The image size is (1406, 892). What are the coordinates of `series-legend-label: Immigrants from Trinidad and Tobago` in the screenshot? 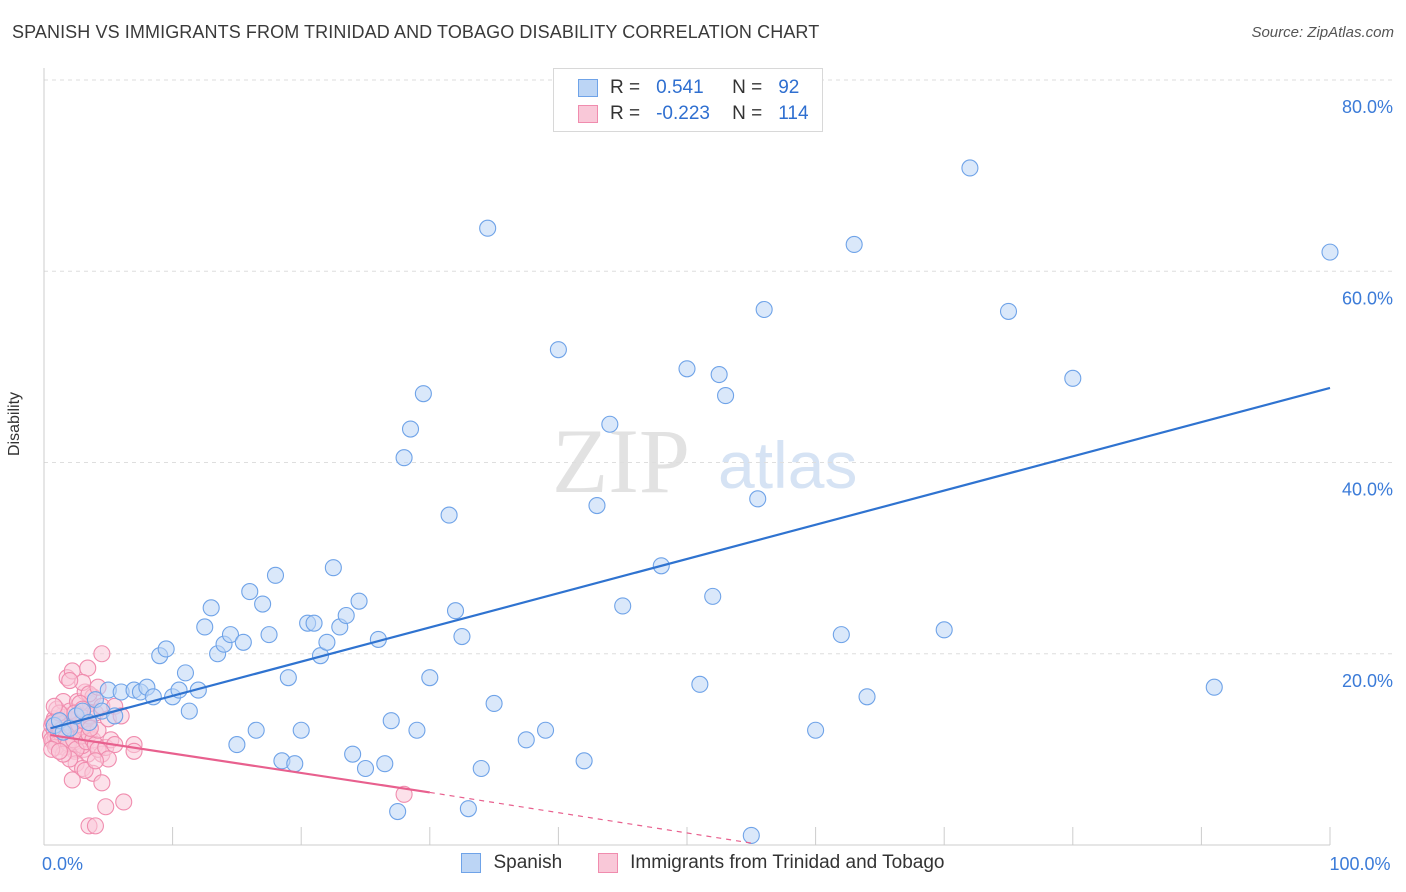 It's located at (787, 862).